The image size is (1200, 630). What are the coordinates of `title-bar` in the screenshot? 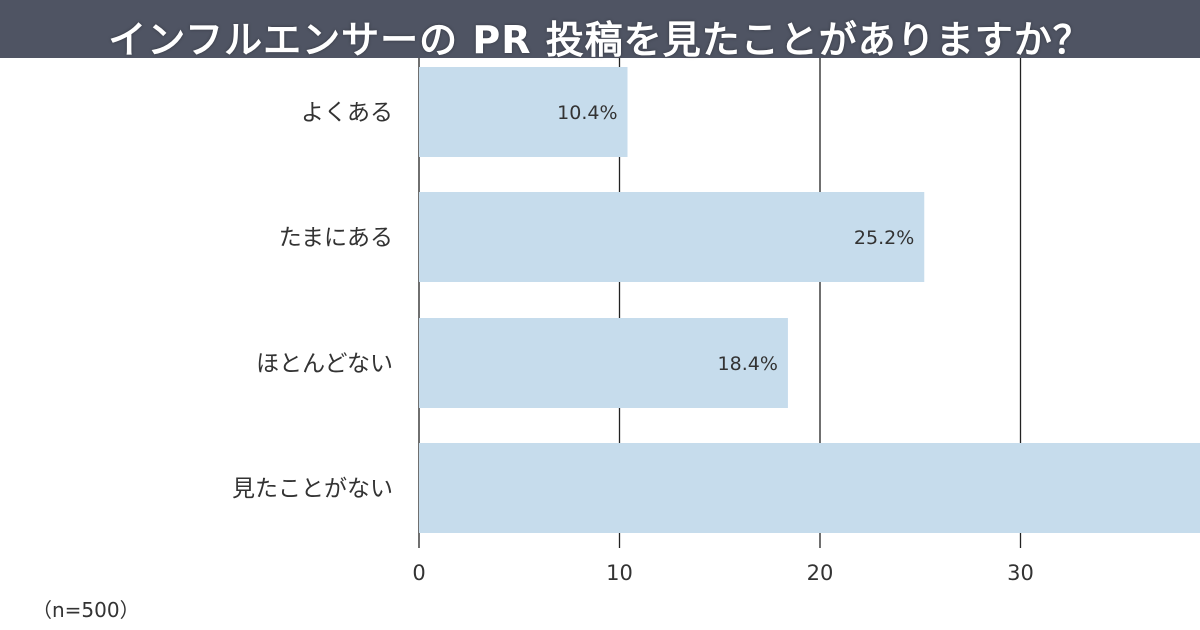 It's located at (600, 29).